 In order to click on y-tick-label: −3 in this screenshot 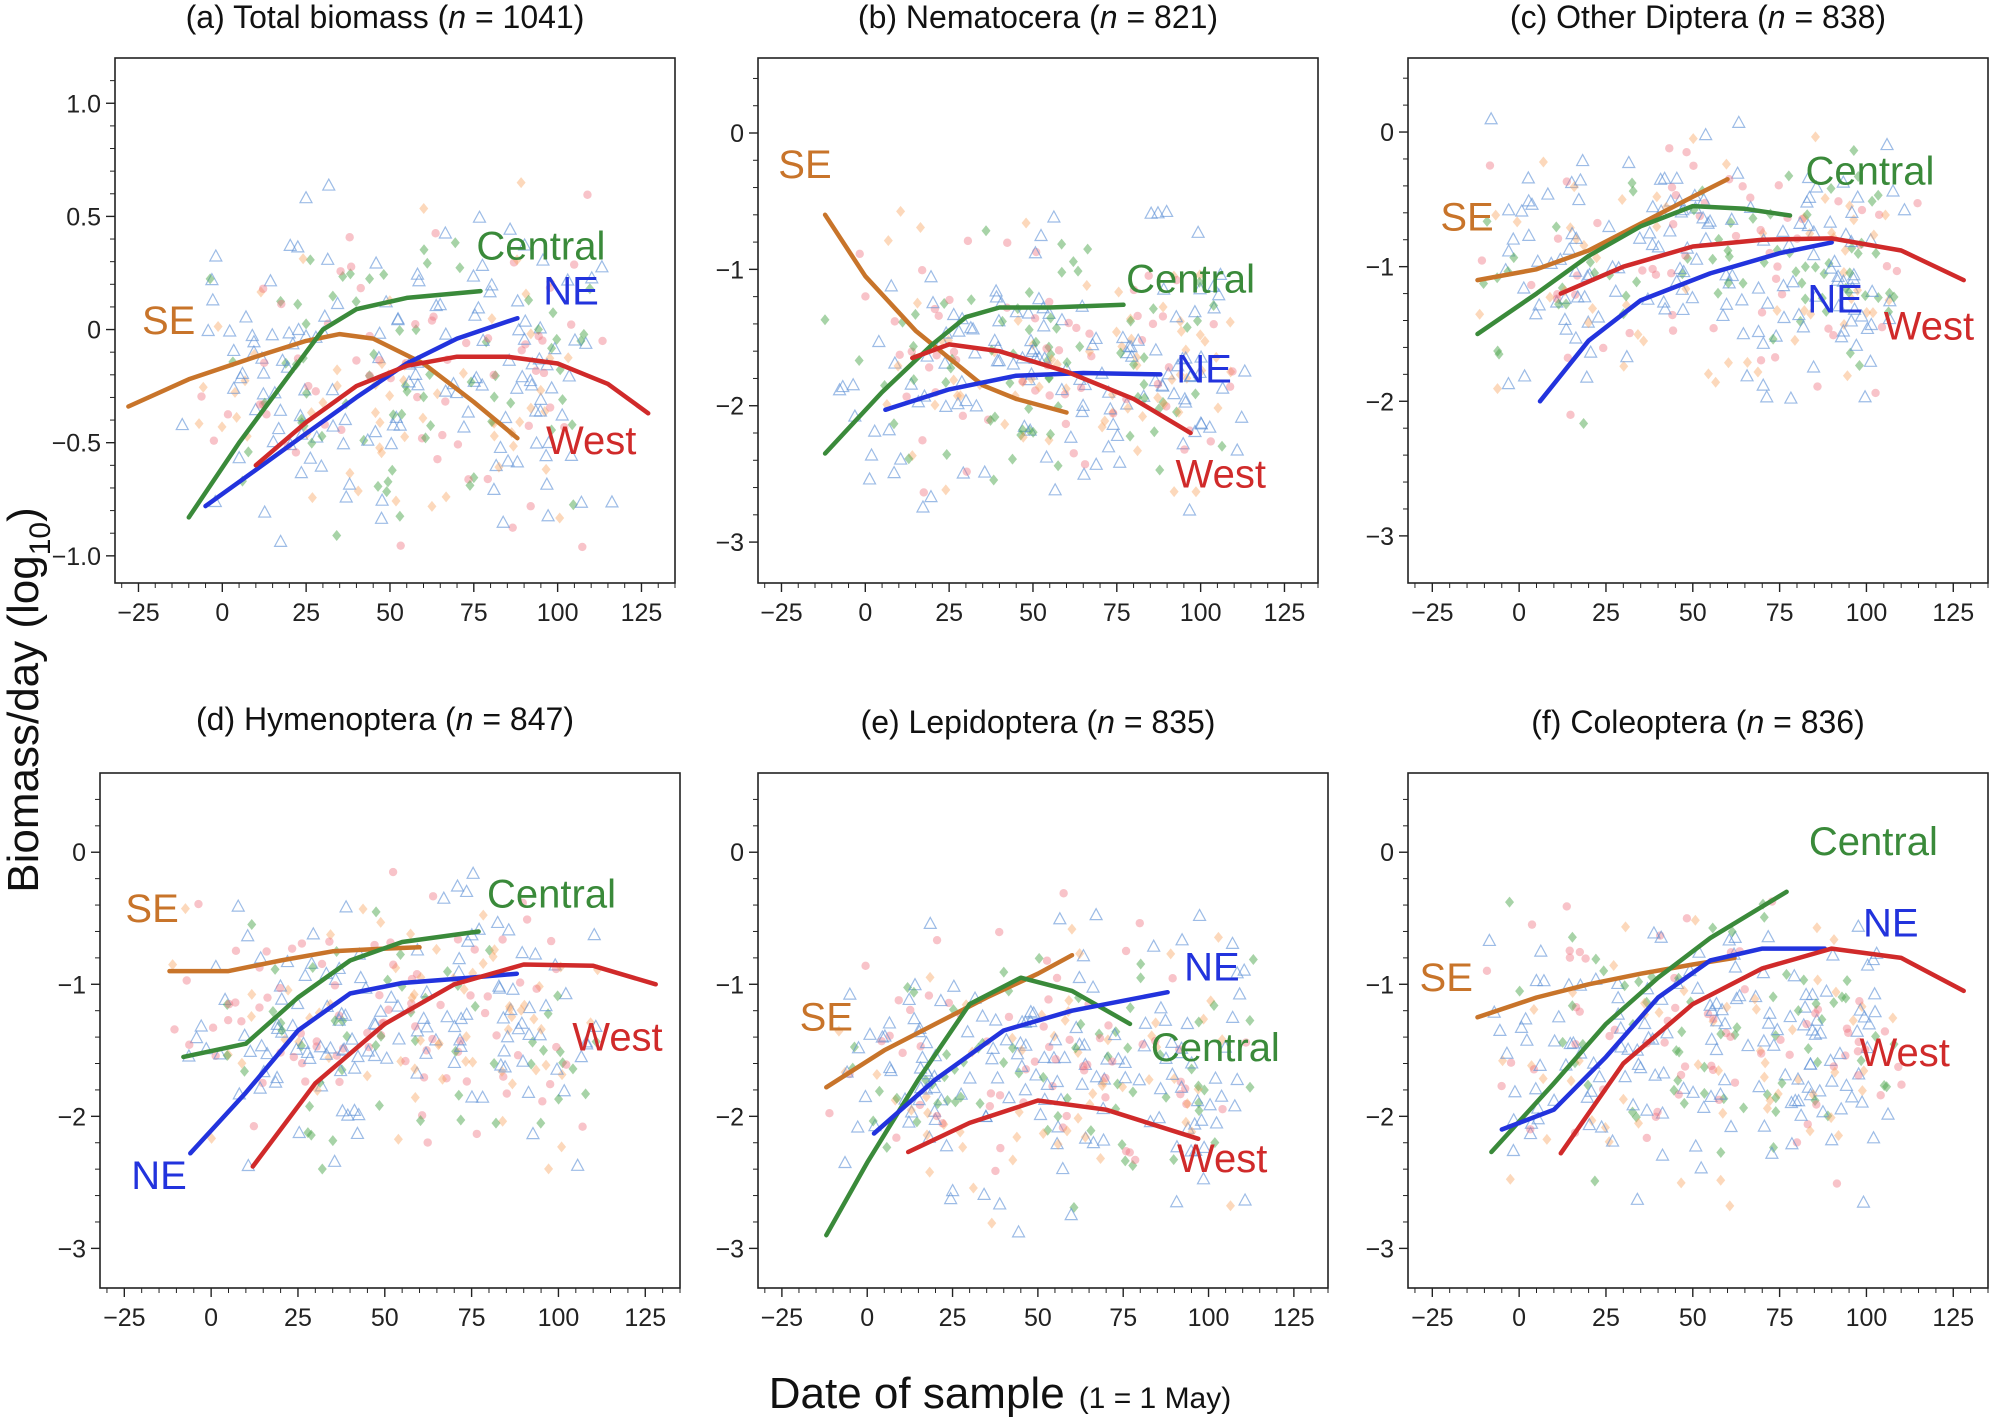, I will do `click(729, 543)`.